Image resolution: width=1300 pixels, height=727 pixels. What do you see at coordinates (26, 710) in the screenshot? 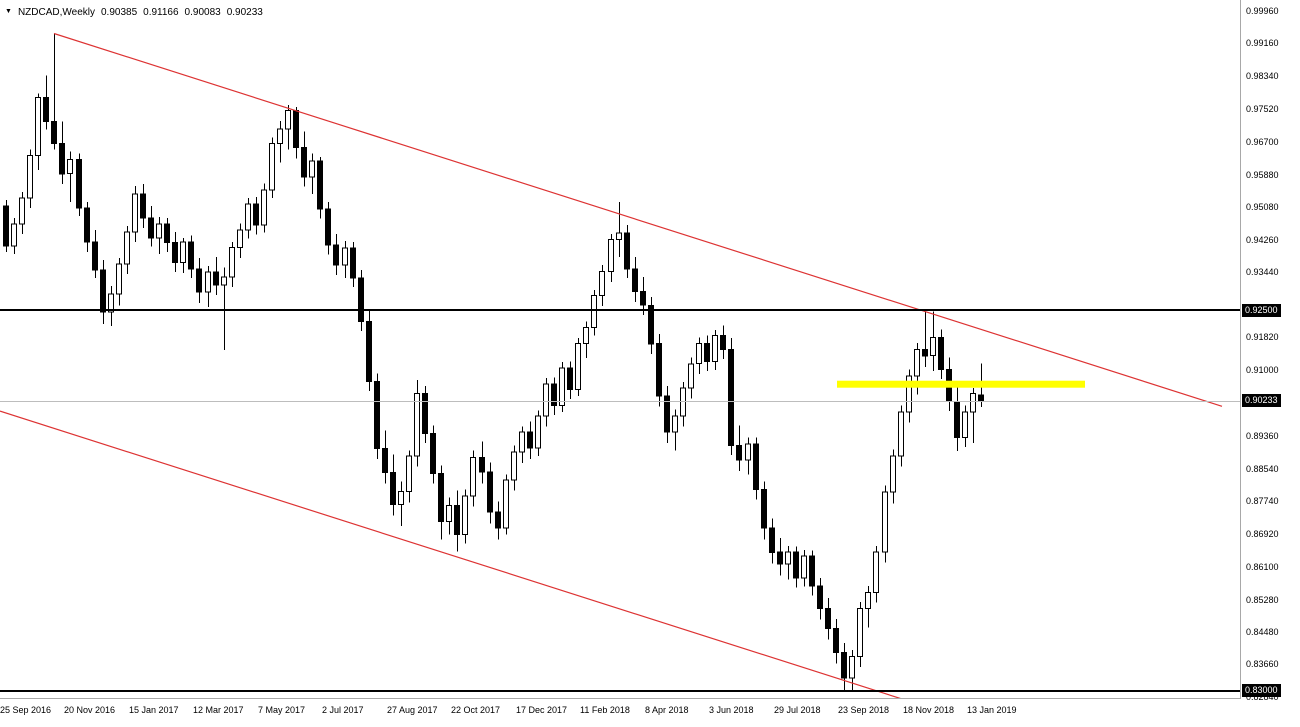
I see `time-tick-label: 25 Sep 2016` at bounding box center [26, 710].